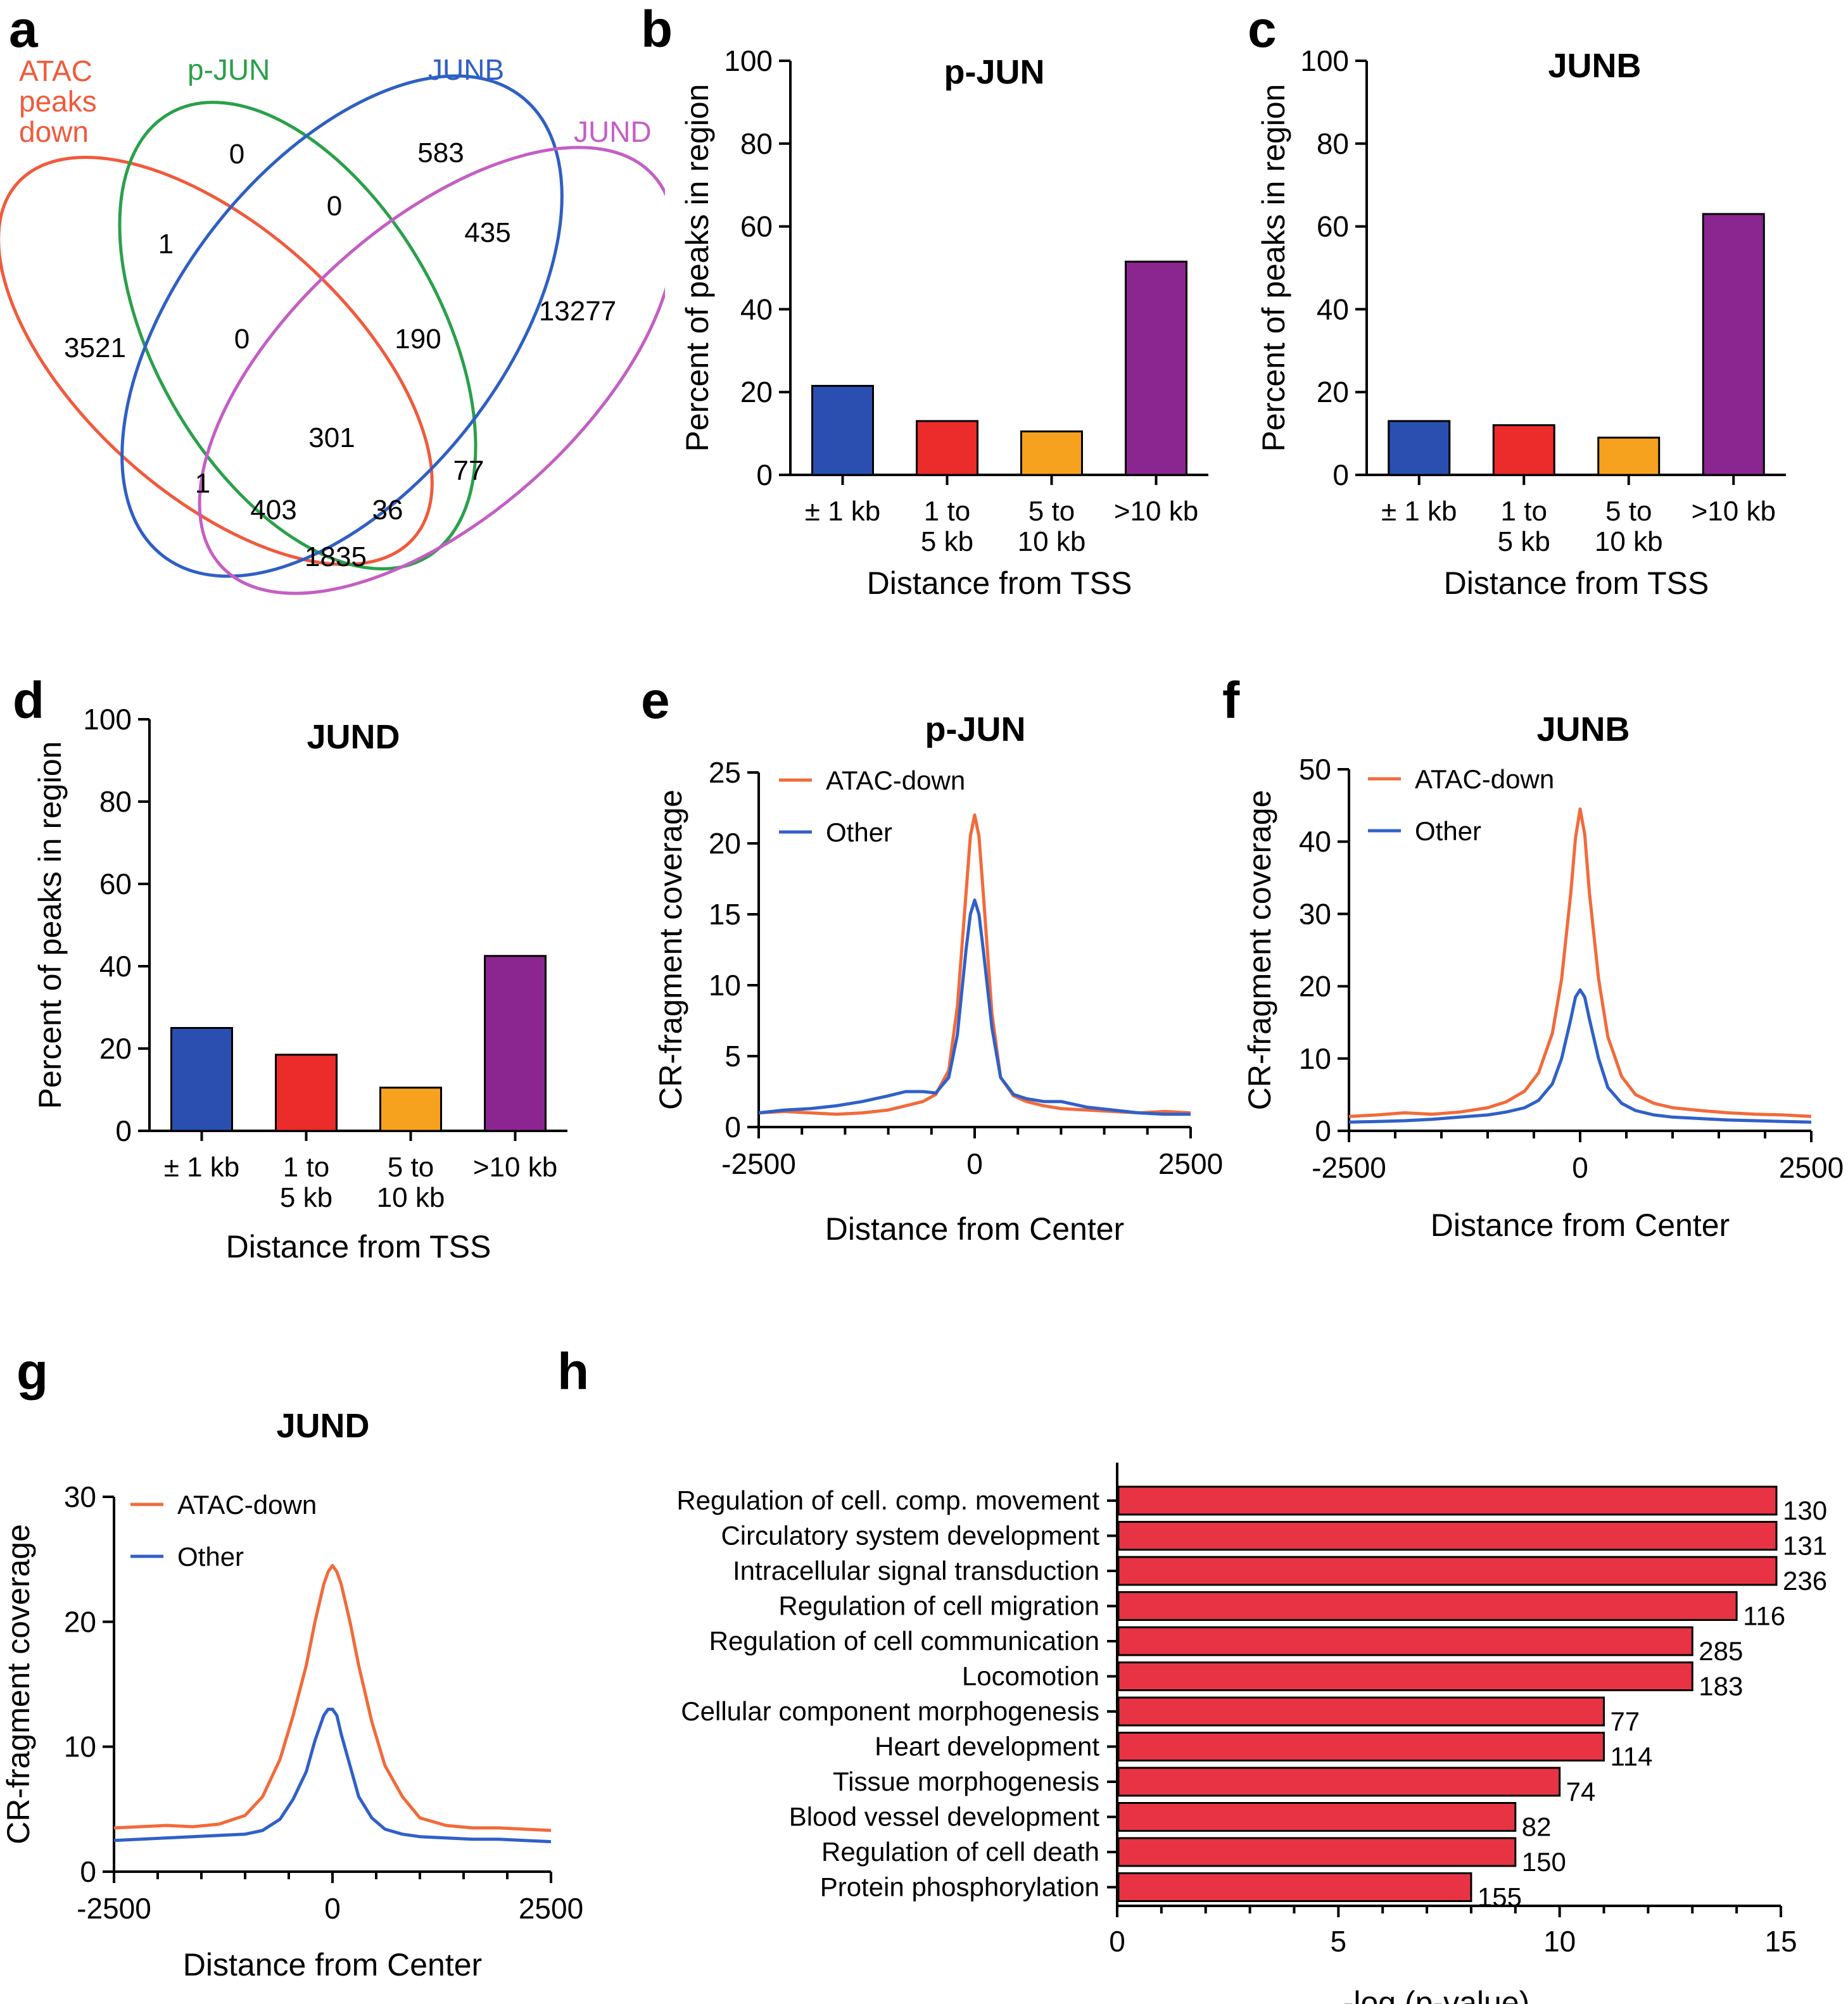 The height and width of the screenshot is (2004, 1848). I want to click on category-label: Heart development, so click(987, 1746).